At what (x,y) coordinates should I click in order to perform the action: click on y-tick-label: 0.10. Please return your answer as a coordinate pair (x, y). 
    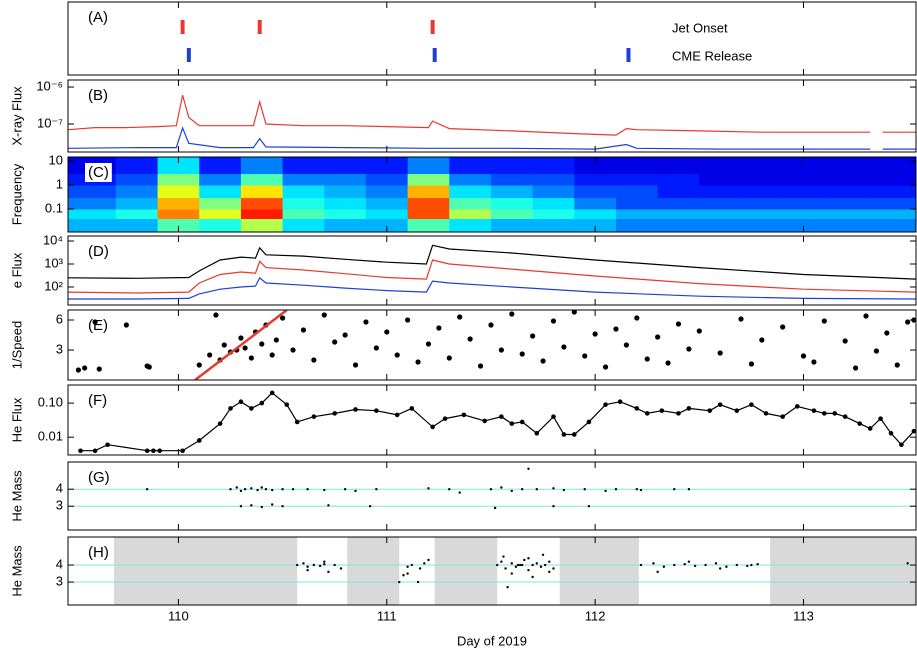
    Looking at the image, I should click on (50, 402).